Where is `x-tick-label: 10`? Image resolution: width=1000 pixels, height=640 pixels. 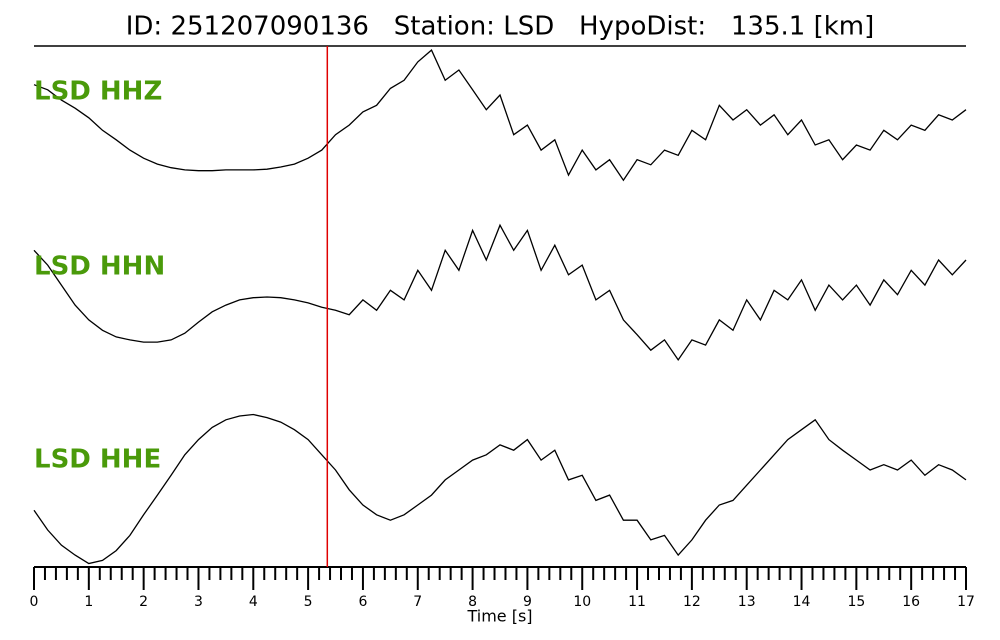 x-tick-label: 10 is located at coordinates (582, 602).